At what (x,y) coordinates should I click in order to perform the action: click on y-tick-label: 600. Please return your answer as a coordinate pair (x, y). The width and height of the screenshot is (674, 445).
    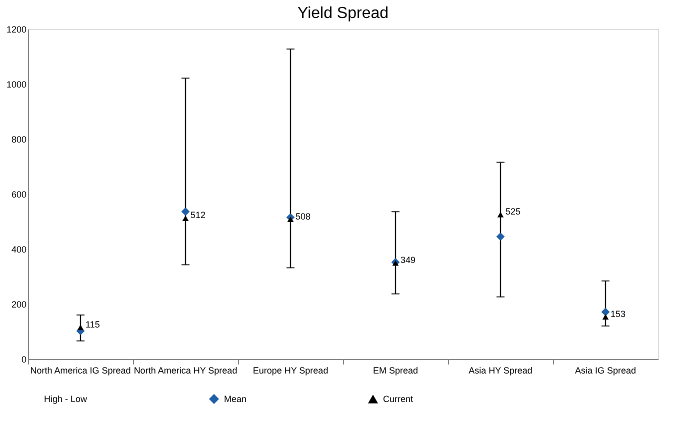
    Looking at the image, I should click on (18, 195).